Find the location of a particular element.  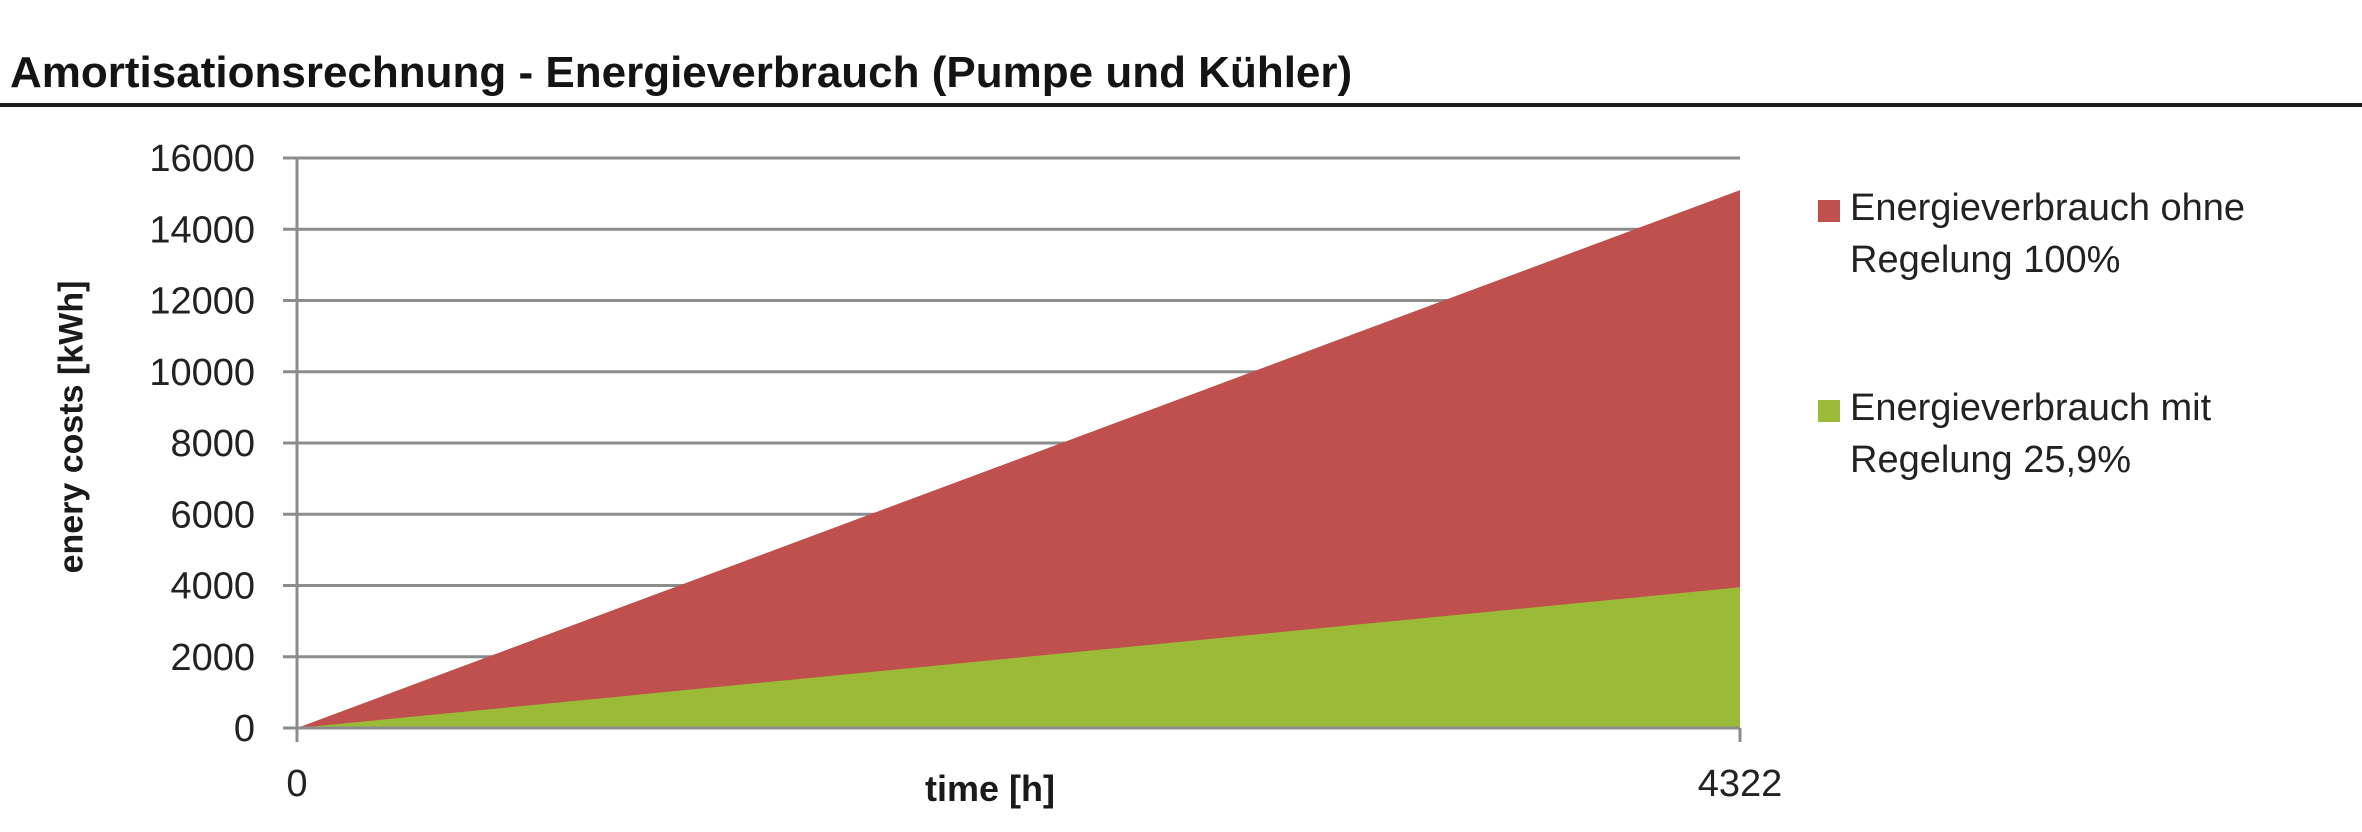

legend-item-mit-regelung: Energieverbrauch mit Regelung 25,9% is located at coordinates (2078, 434).